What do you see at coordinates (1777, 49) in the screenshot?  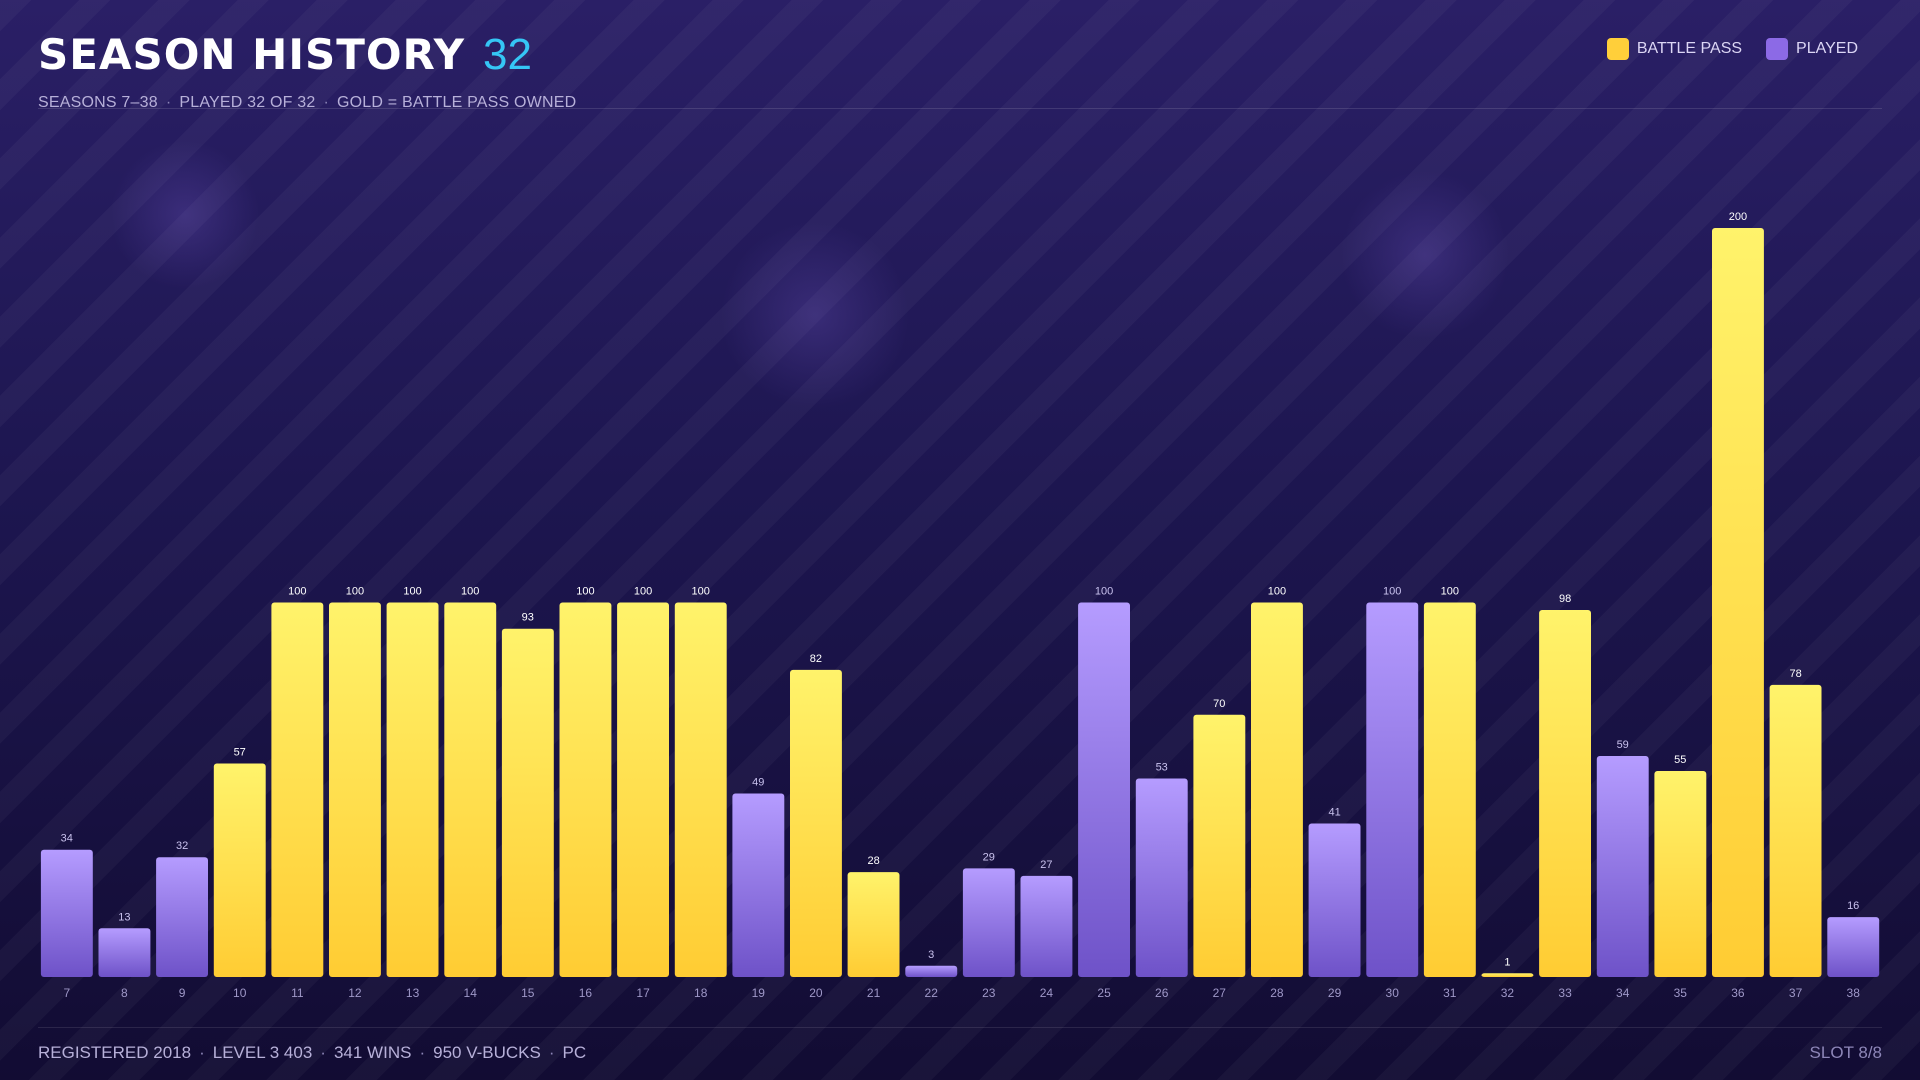 I see `played-swatch` at bounding box center [1777, 49].